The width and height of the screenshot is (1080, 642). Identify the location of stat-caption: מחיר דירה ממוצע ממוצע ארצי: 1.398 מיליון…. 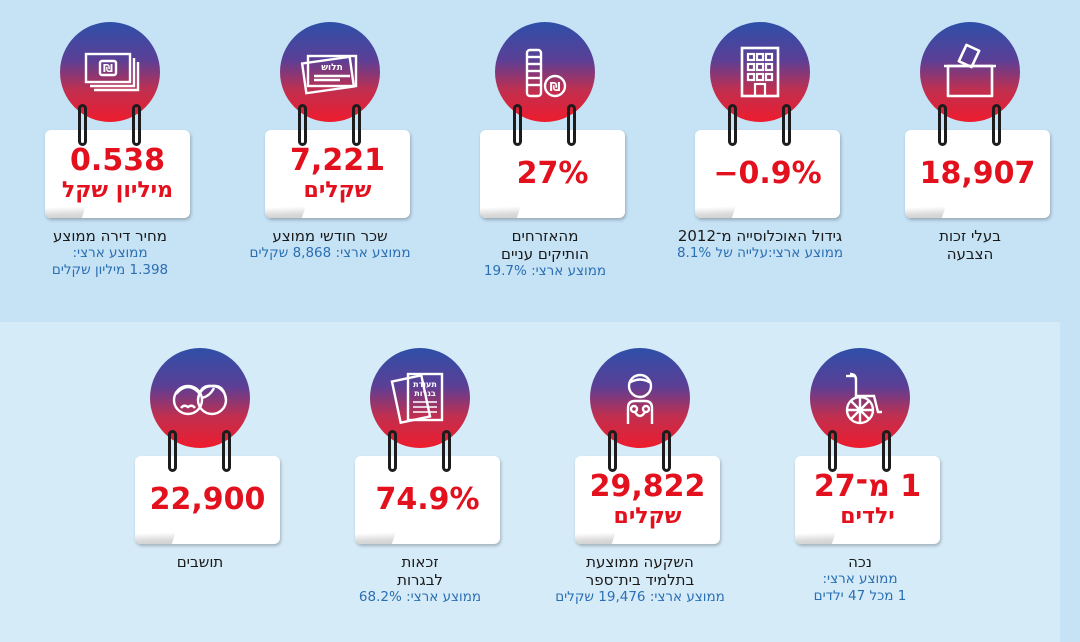
(110, 253).